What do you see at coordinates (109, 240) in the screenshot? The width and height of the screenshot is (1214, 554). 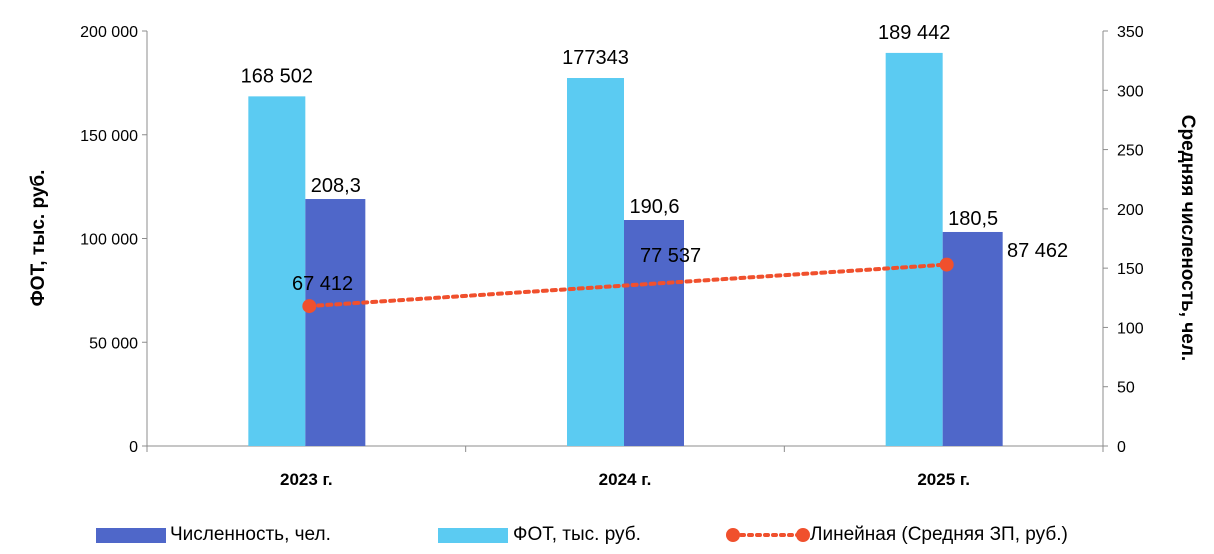 I see `left-axis-tick-label: 100 000` at bounding box center [109, 240].